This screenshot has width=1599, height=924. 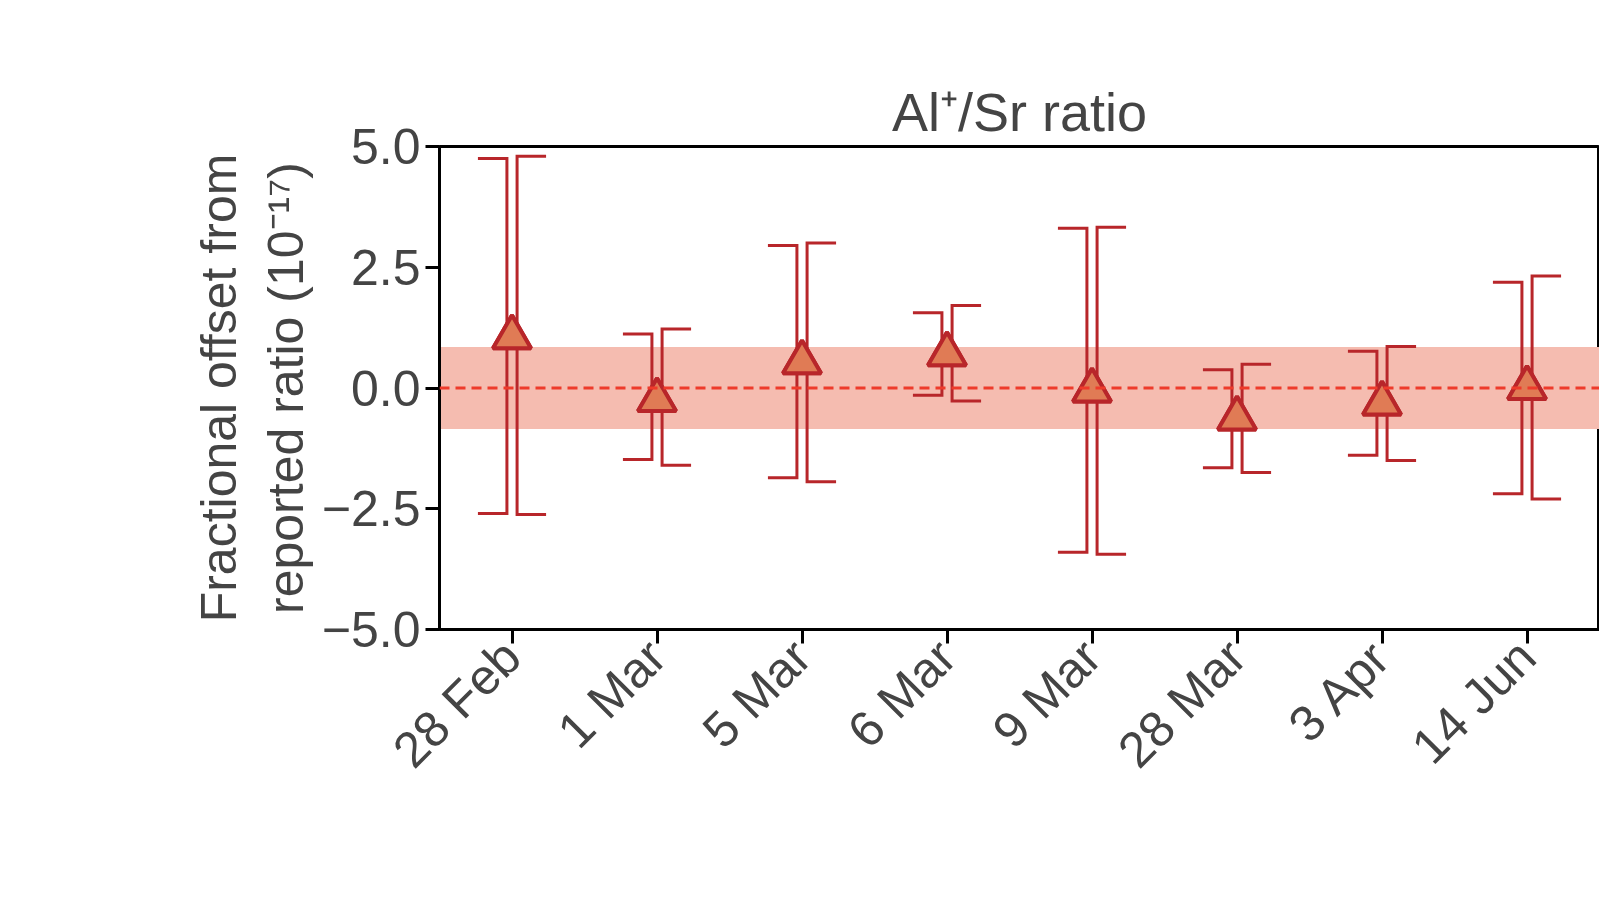 What do you see at coordinates (1019, 111) in the screenshot?
I see `chart-title: Al⁺/Sr ratio` at bounding box center [1019, 111].